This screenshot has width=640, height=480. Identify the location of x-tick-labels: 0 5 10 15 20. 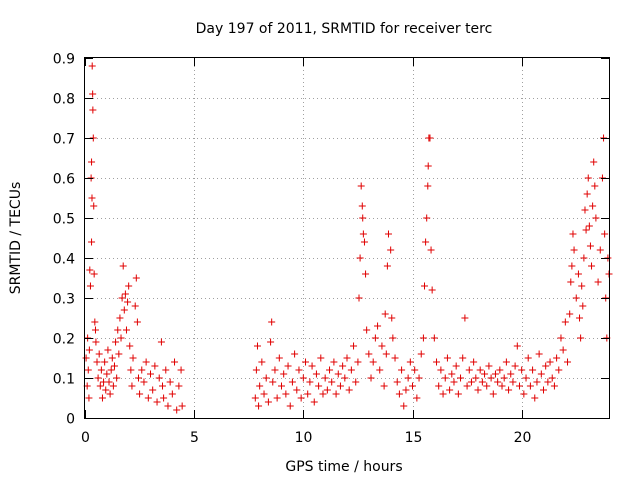
(306, 438).